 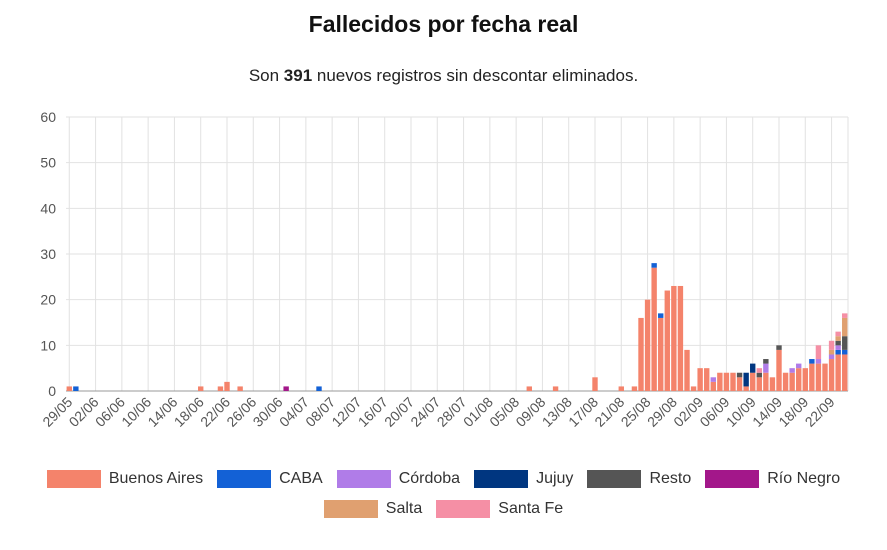 What do you see at coordinates (48, 208) in the screenshot?
I see `y-tick-label: 40` at bounding box center [48, 208].